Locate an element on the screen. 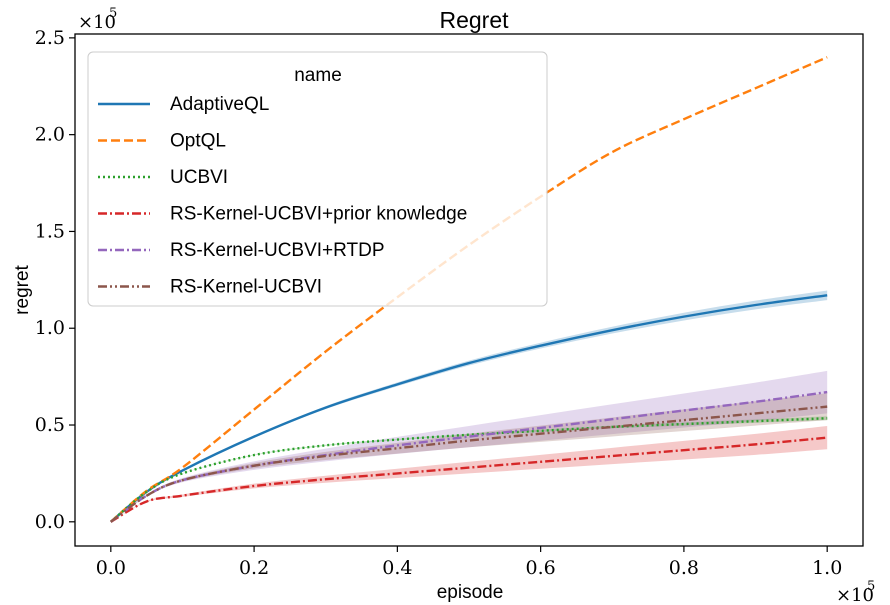  x-offset-exponent: 5 is located at coordinates (871, 586).